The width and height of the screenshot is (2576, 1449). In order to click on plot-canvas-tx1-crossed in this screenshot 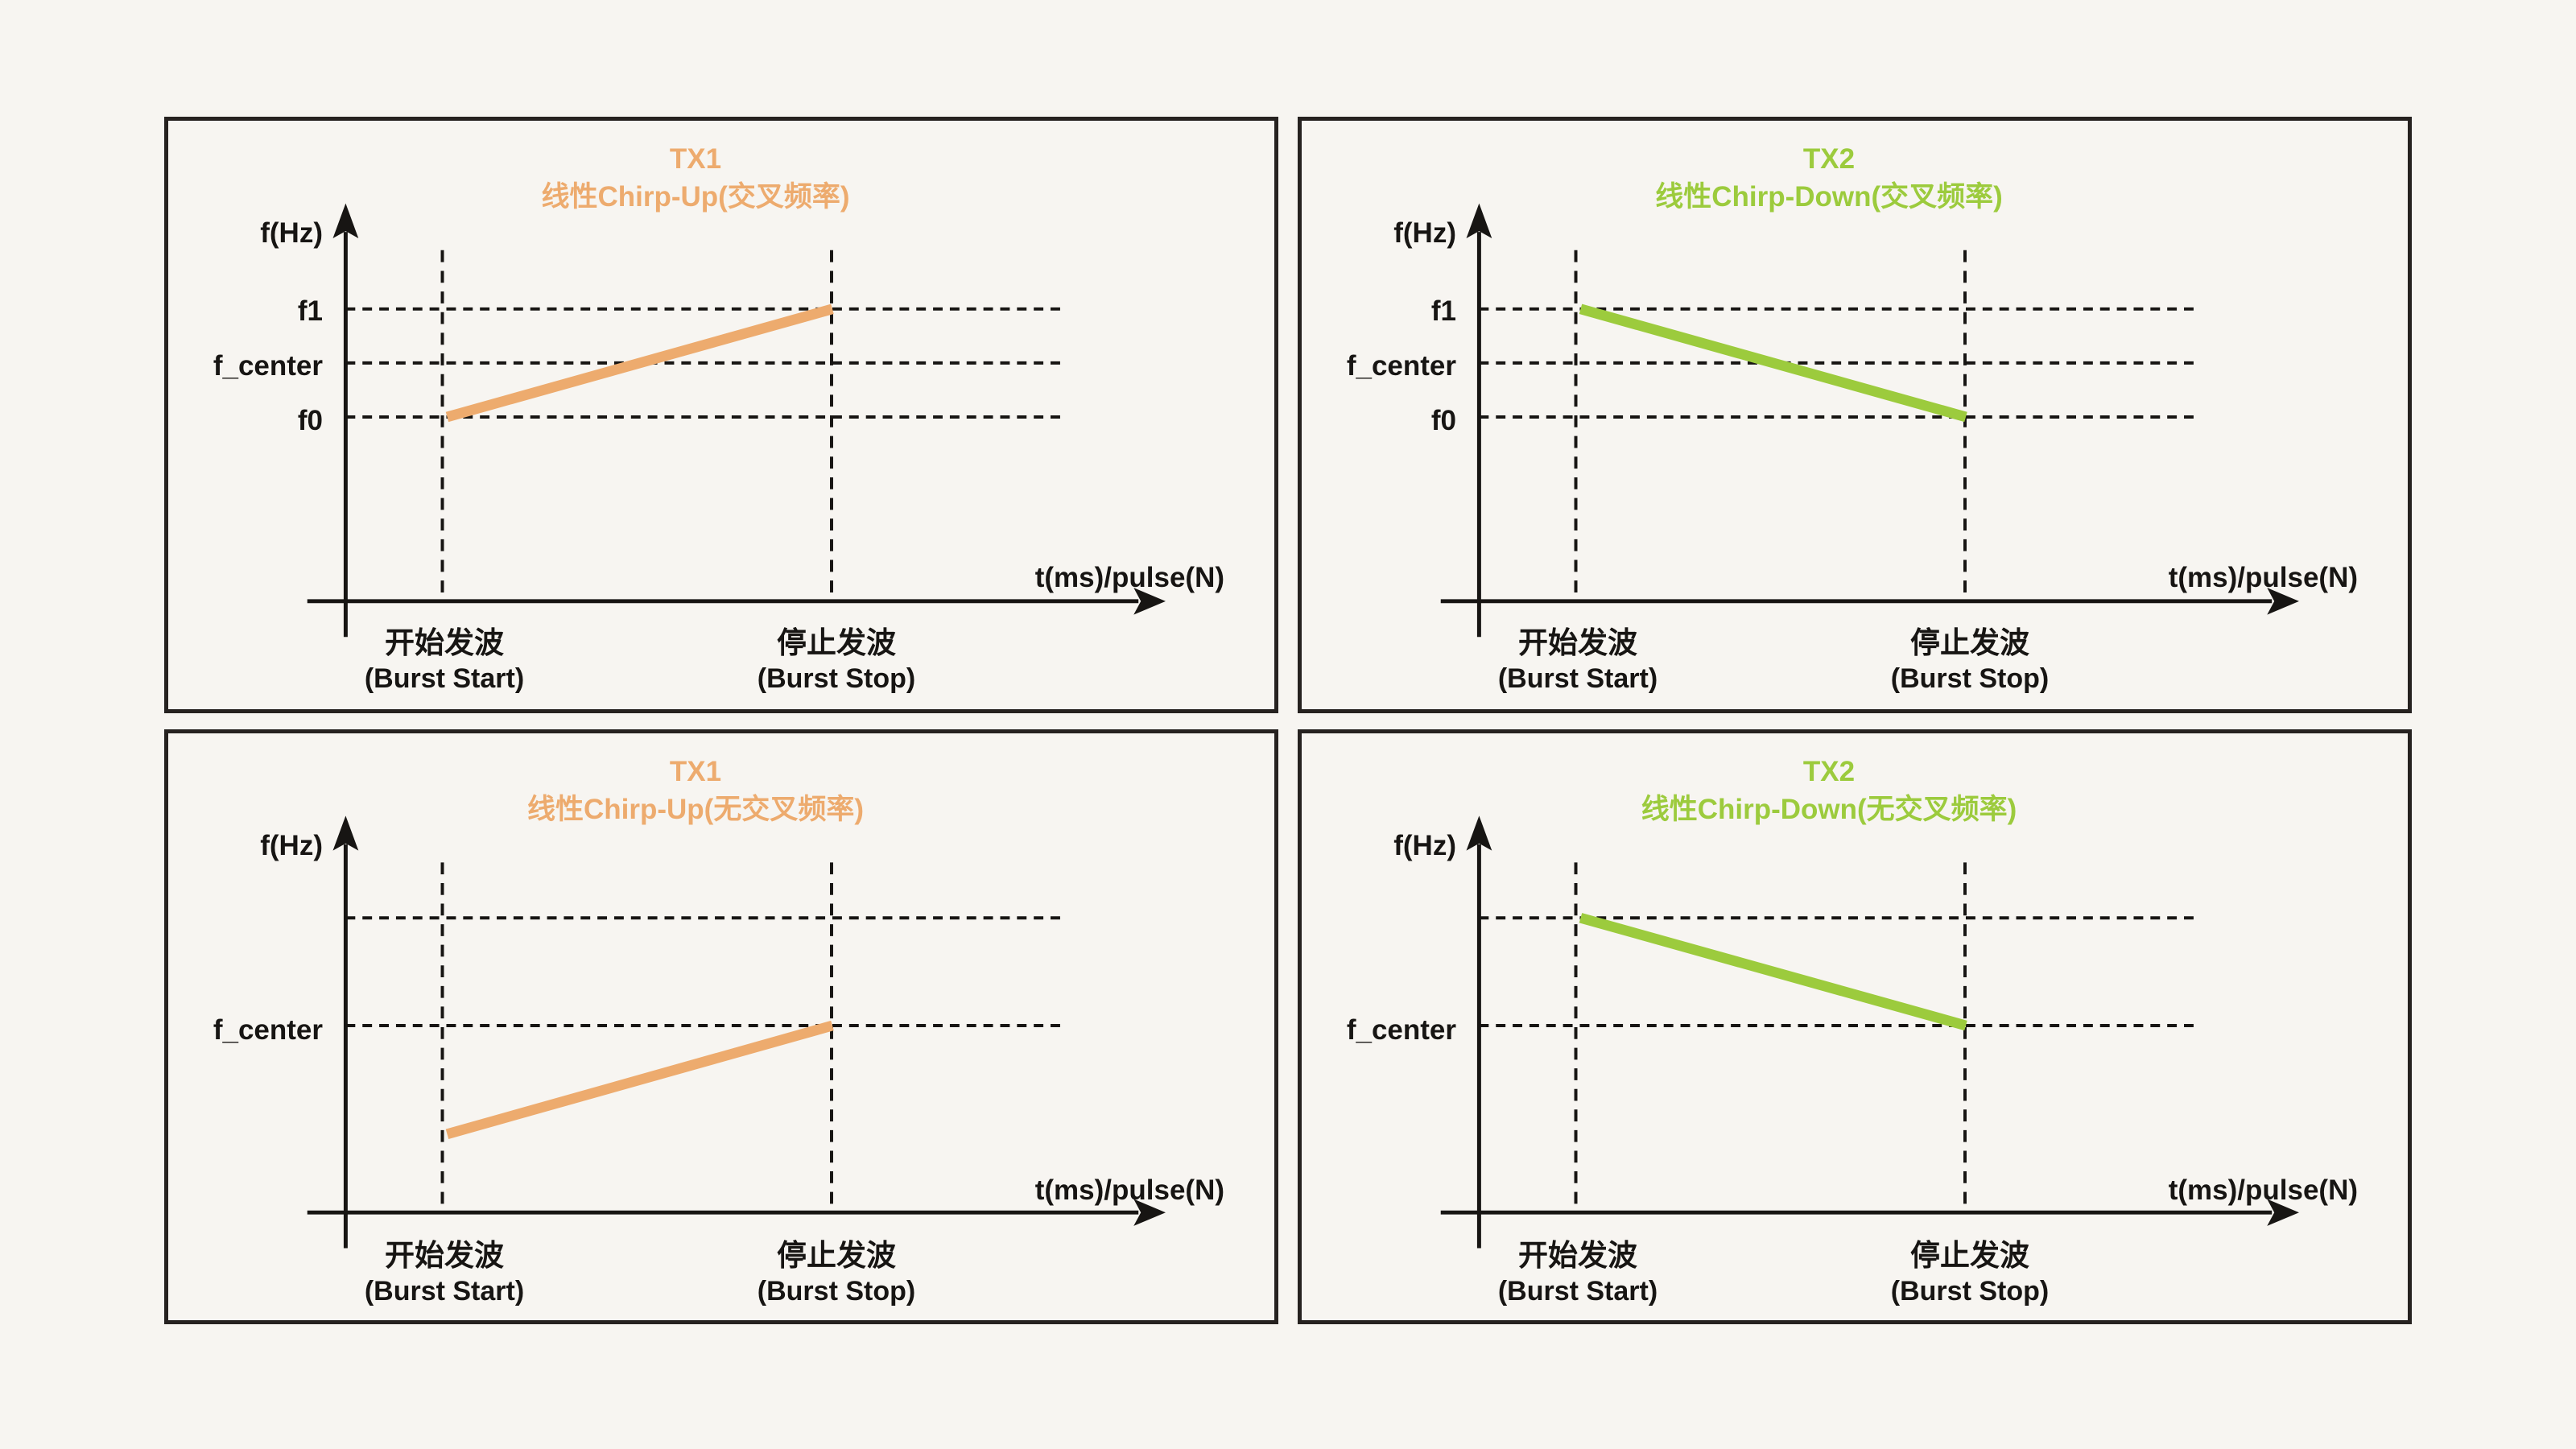, I will do `click(736, 421)`.